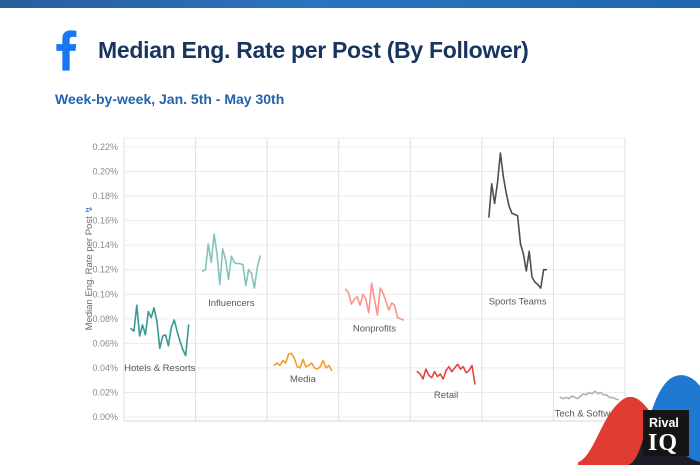  Describe the element at coordinates (89, 268) in the screenshot. I see `y-axis-title: Median Eng. Rate per Post ↯` at that location.